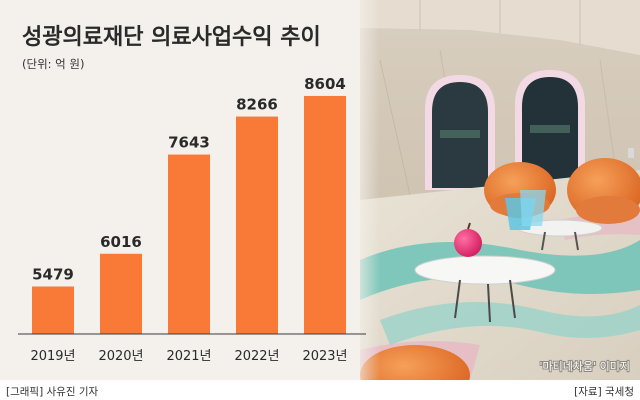 The height and width of the screenshot is (400, 640). I want to click on category-label-2020년: 2020년, so click(120, 356).